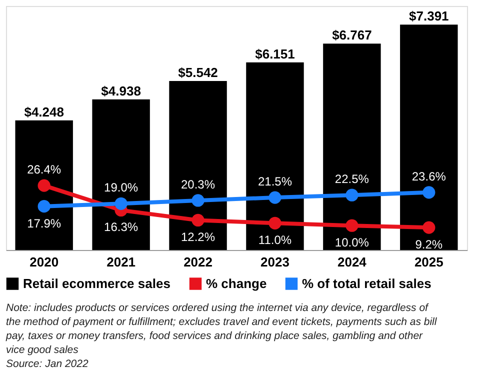 The height and width of the screenshot is (374, 477). Describe the element at coordinates (214, 336) in the screenshot. I see `text: pay, taxes or money transfers, food services and drinking place sales, gambling and other` at that location.